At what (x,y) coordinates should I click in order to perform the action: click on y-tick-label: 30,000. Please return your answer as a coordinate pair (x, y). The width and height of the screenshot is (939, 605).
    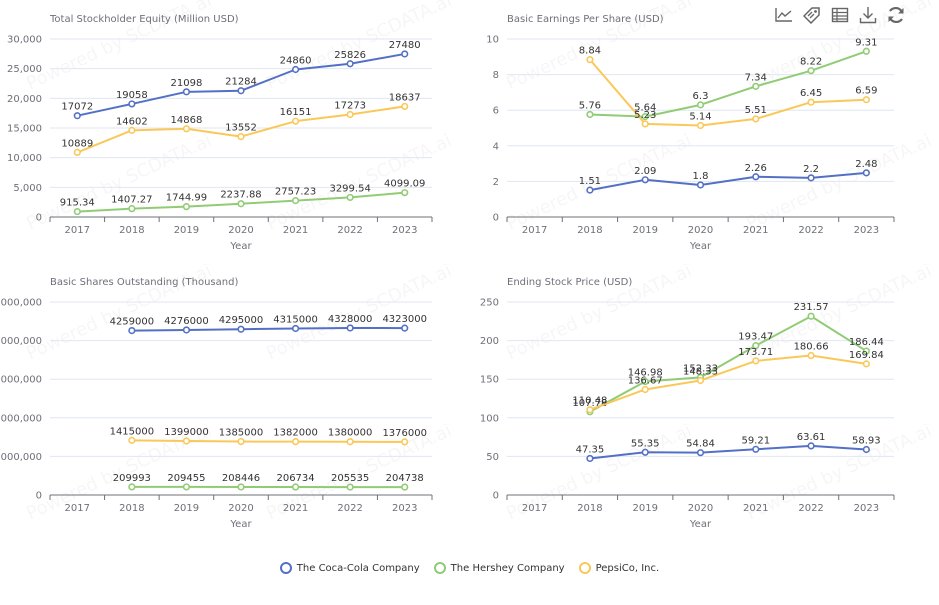
    Looking at the image, I should click on (24, 40).